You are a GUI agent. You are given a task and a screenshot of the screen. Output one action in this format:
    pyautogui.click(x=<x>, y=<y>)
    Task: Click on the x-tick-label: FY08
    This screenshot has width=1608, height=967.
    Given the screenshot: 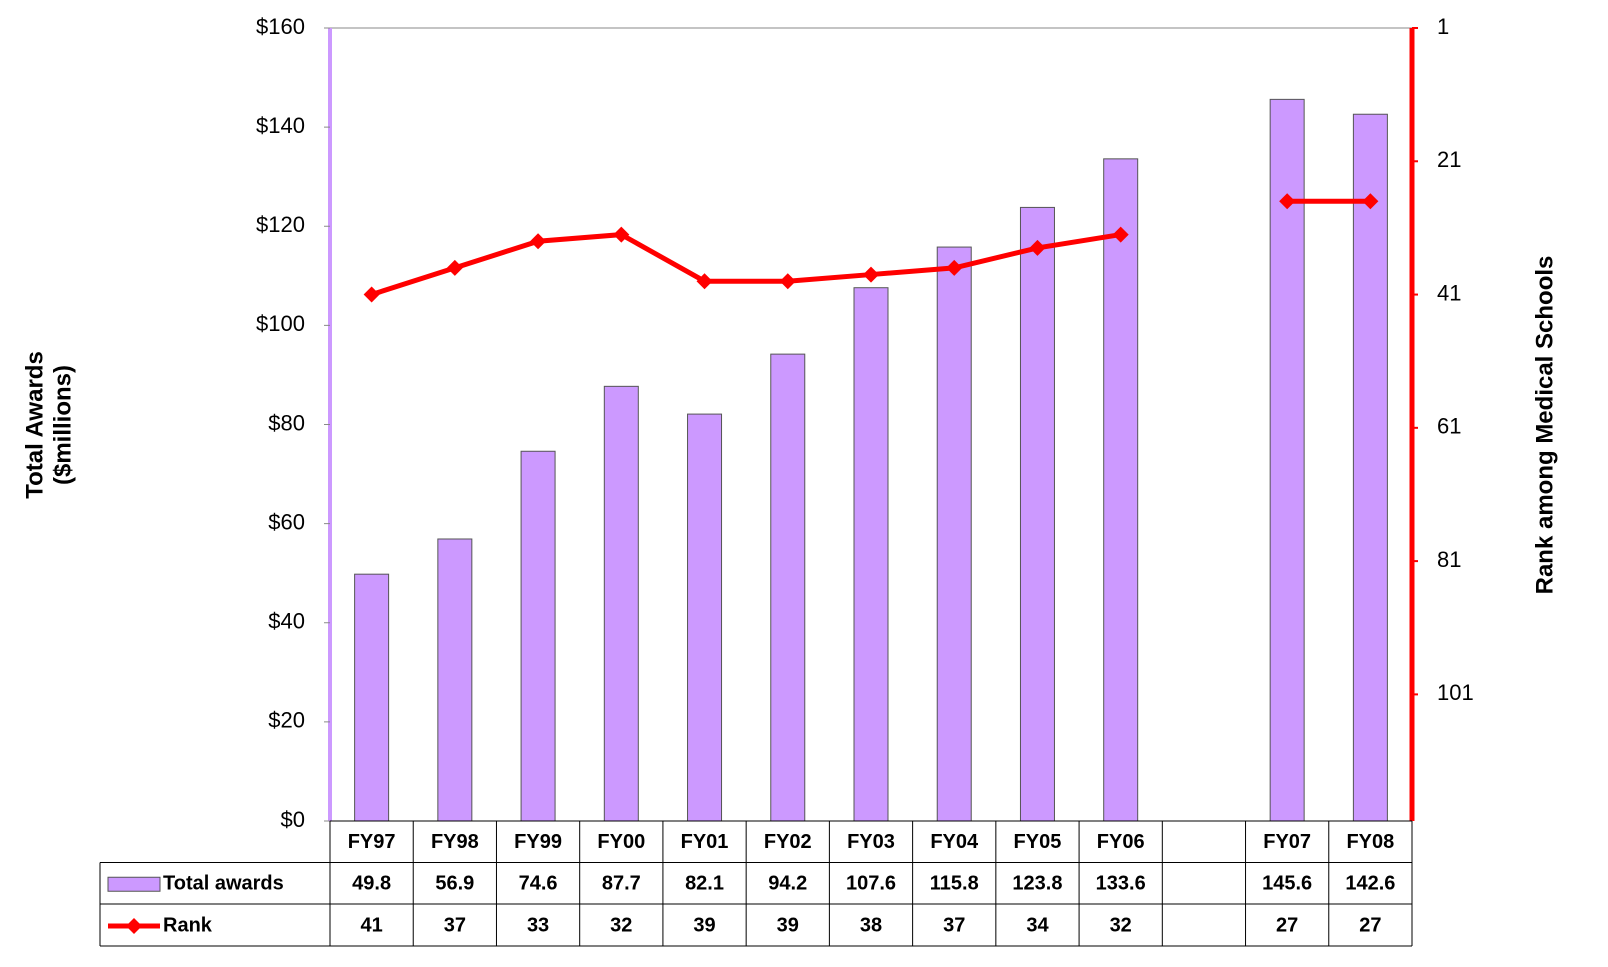 What is the action you would take?
    pyautogui.click(x=1370, y=842)
    